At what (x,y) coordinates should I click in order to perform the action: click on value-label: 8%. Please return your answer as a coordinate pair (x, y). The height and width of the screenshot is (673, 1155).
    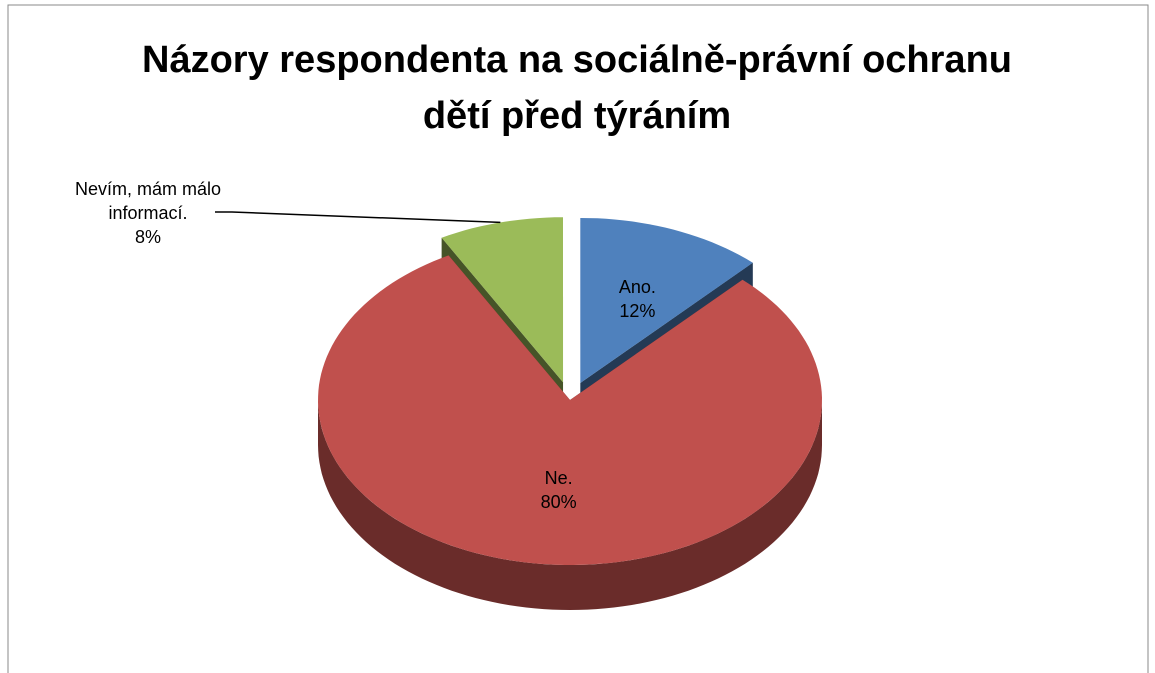
    Looking at the image, I should click on (147, 237).